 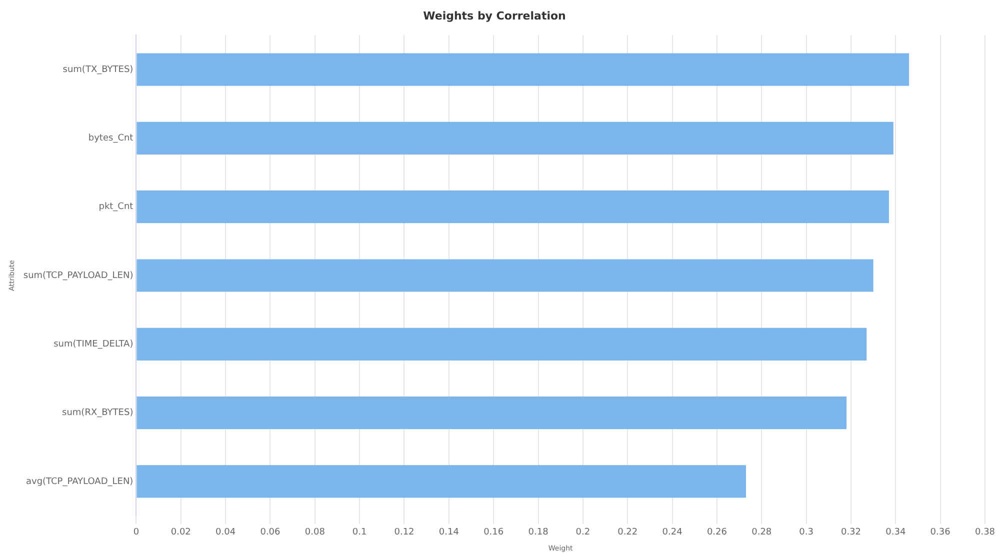 What do you see at coordinates (136, 533) in the screenshot?
I see `x-tick-label: 0` at bounding box center [136, 533].